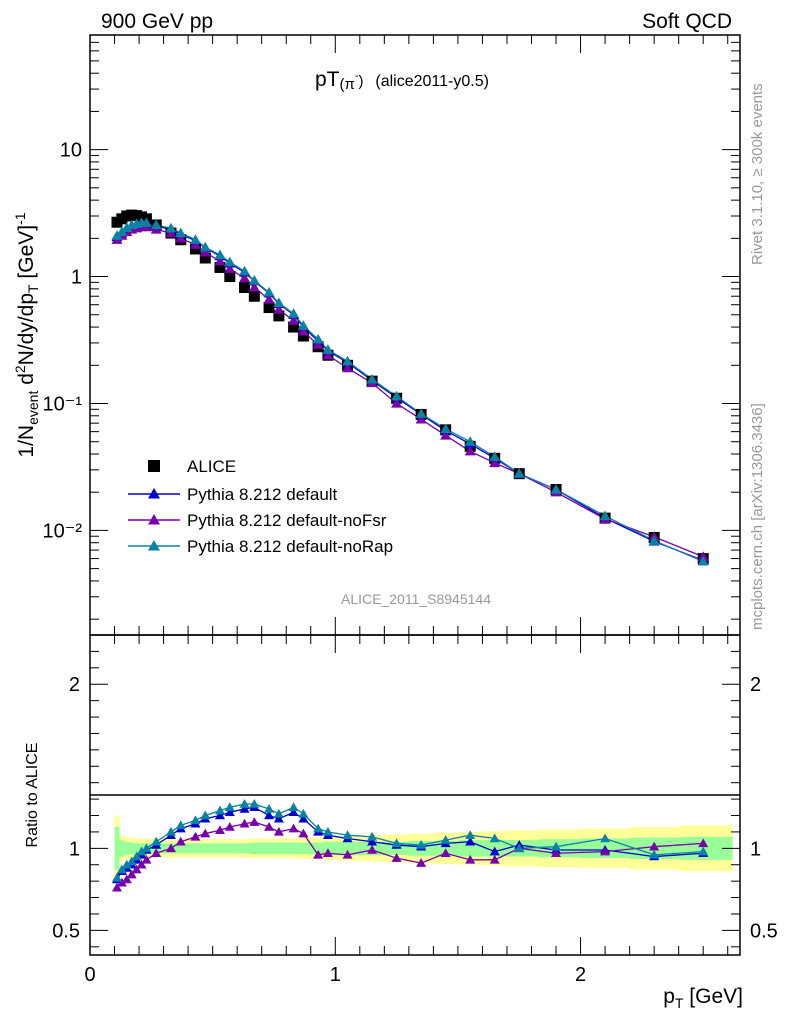  What do you see at coordinates (327, 79) in the screenshot?
I see `plot-title-main: pT` at bounding box center [327, 79].